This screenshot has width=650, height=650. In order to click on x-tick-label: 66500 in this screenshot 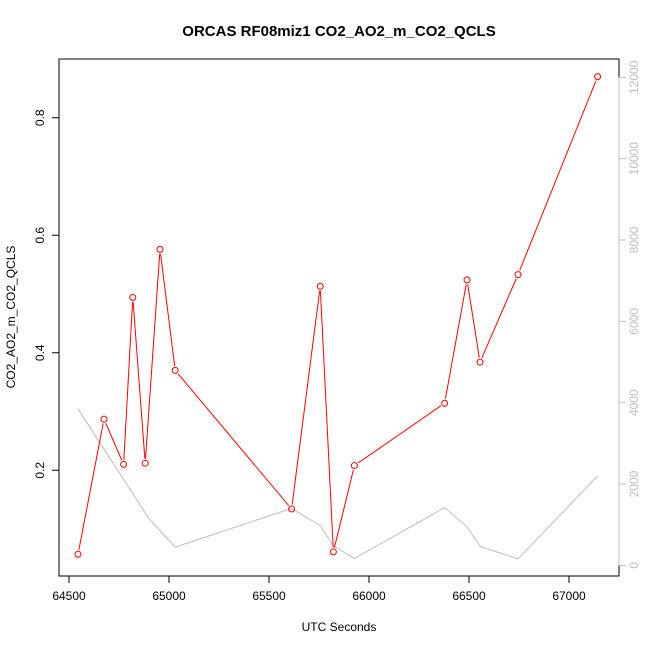, I will do `click(469, 596)`.